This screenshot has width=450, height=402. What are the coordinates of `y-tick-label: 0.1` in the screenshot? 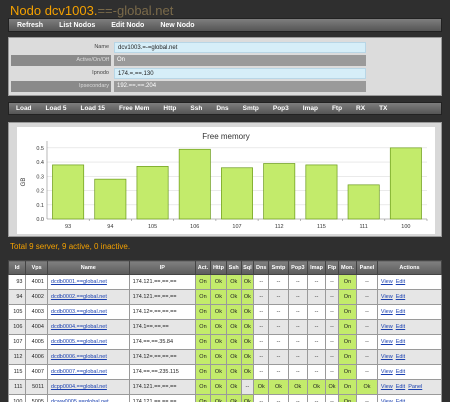 It's located at (40, 206).